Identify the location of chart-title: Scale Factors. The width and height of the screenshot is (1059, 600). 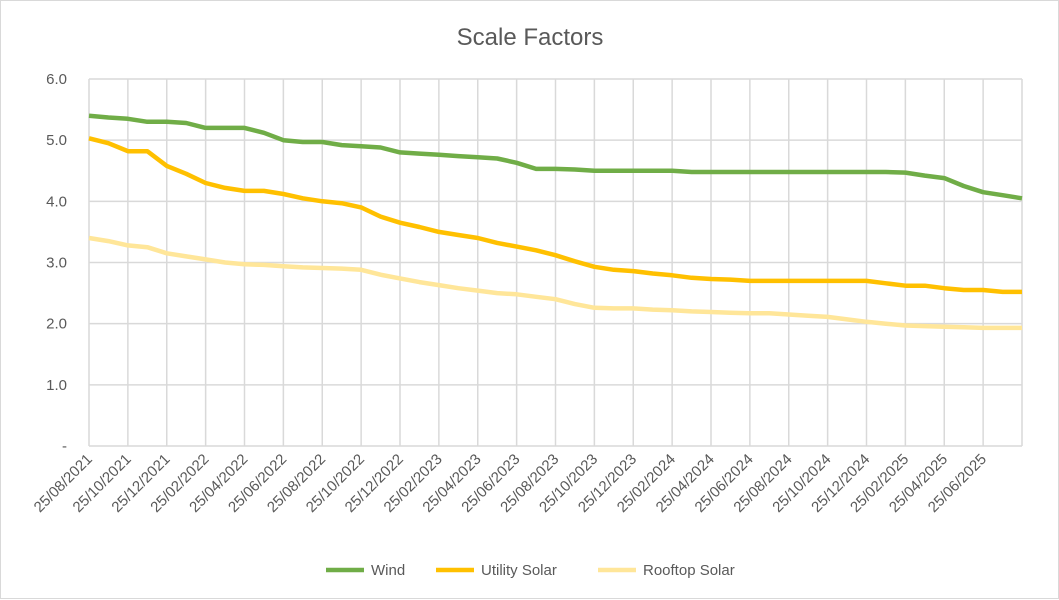
(530, 37).